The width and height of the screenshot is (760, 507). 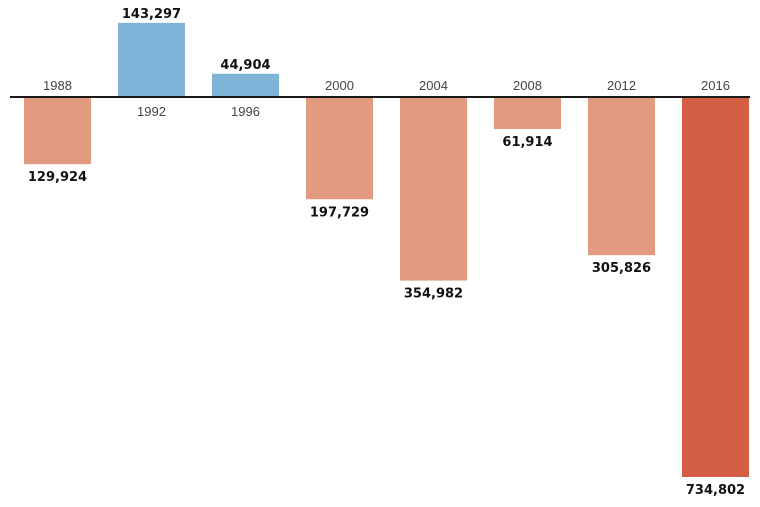 What do you see at coordinates (339, 212) in the screenshot?
I see `value-label-2000: 197,729` at bounding box center [339, 212].